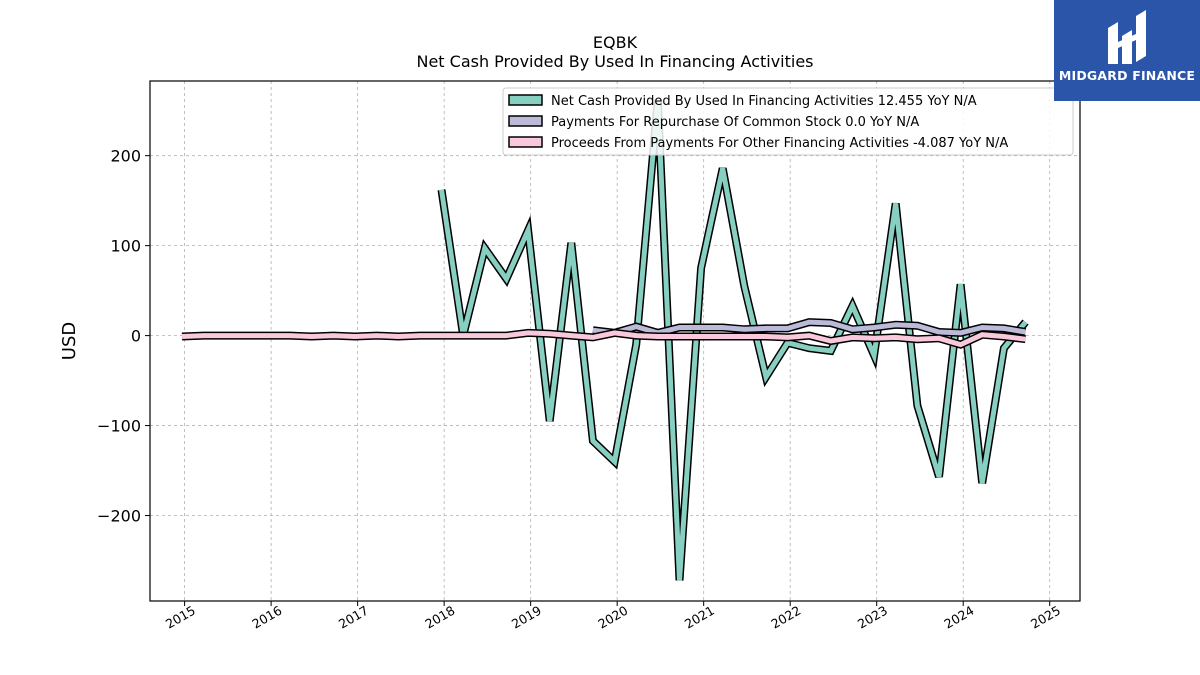 This screenshot has width=1200, height=675. Describe the element at coordinates (123, 336) in the screenshot. I see `y-axis: 200 100 0 −100 −200` at that location.